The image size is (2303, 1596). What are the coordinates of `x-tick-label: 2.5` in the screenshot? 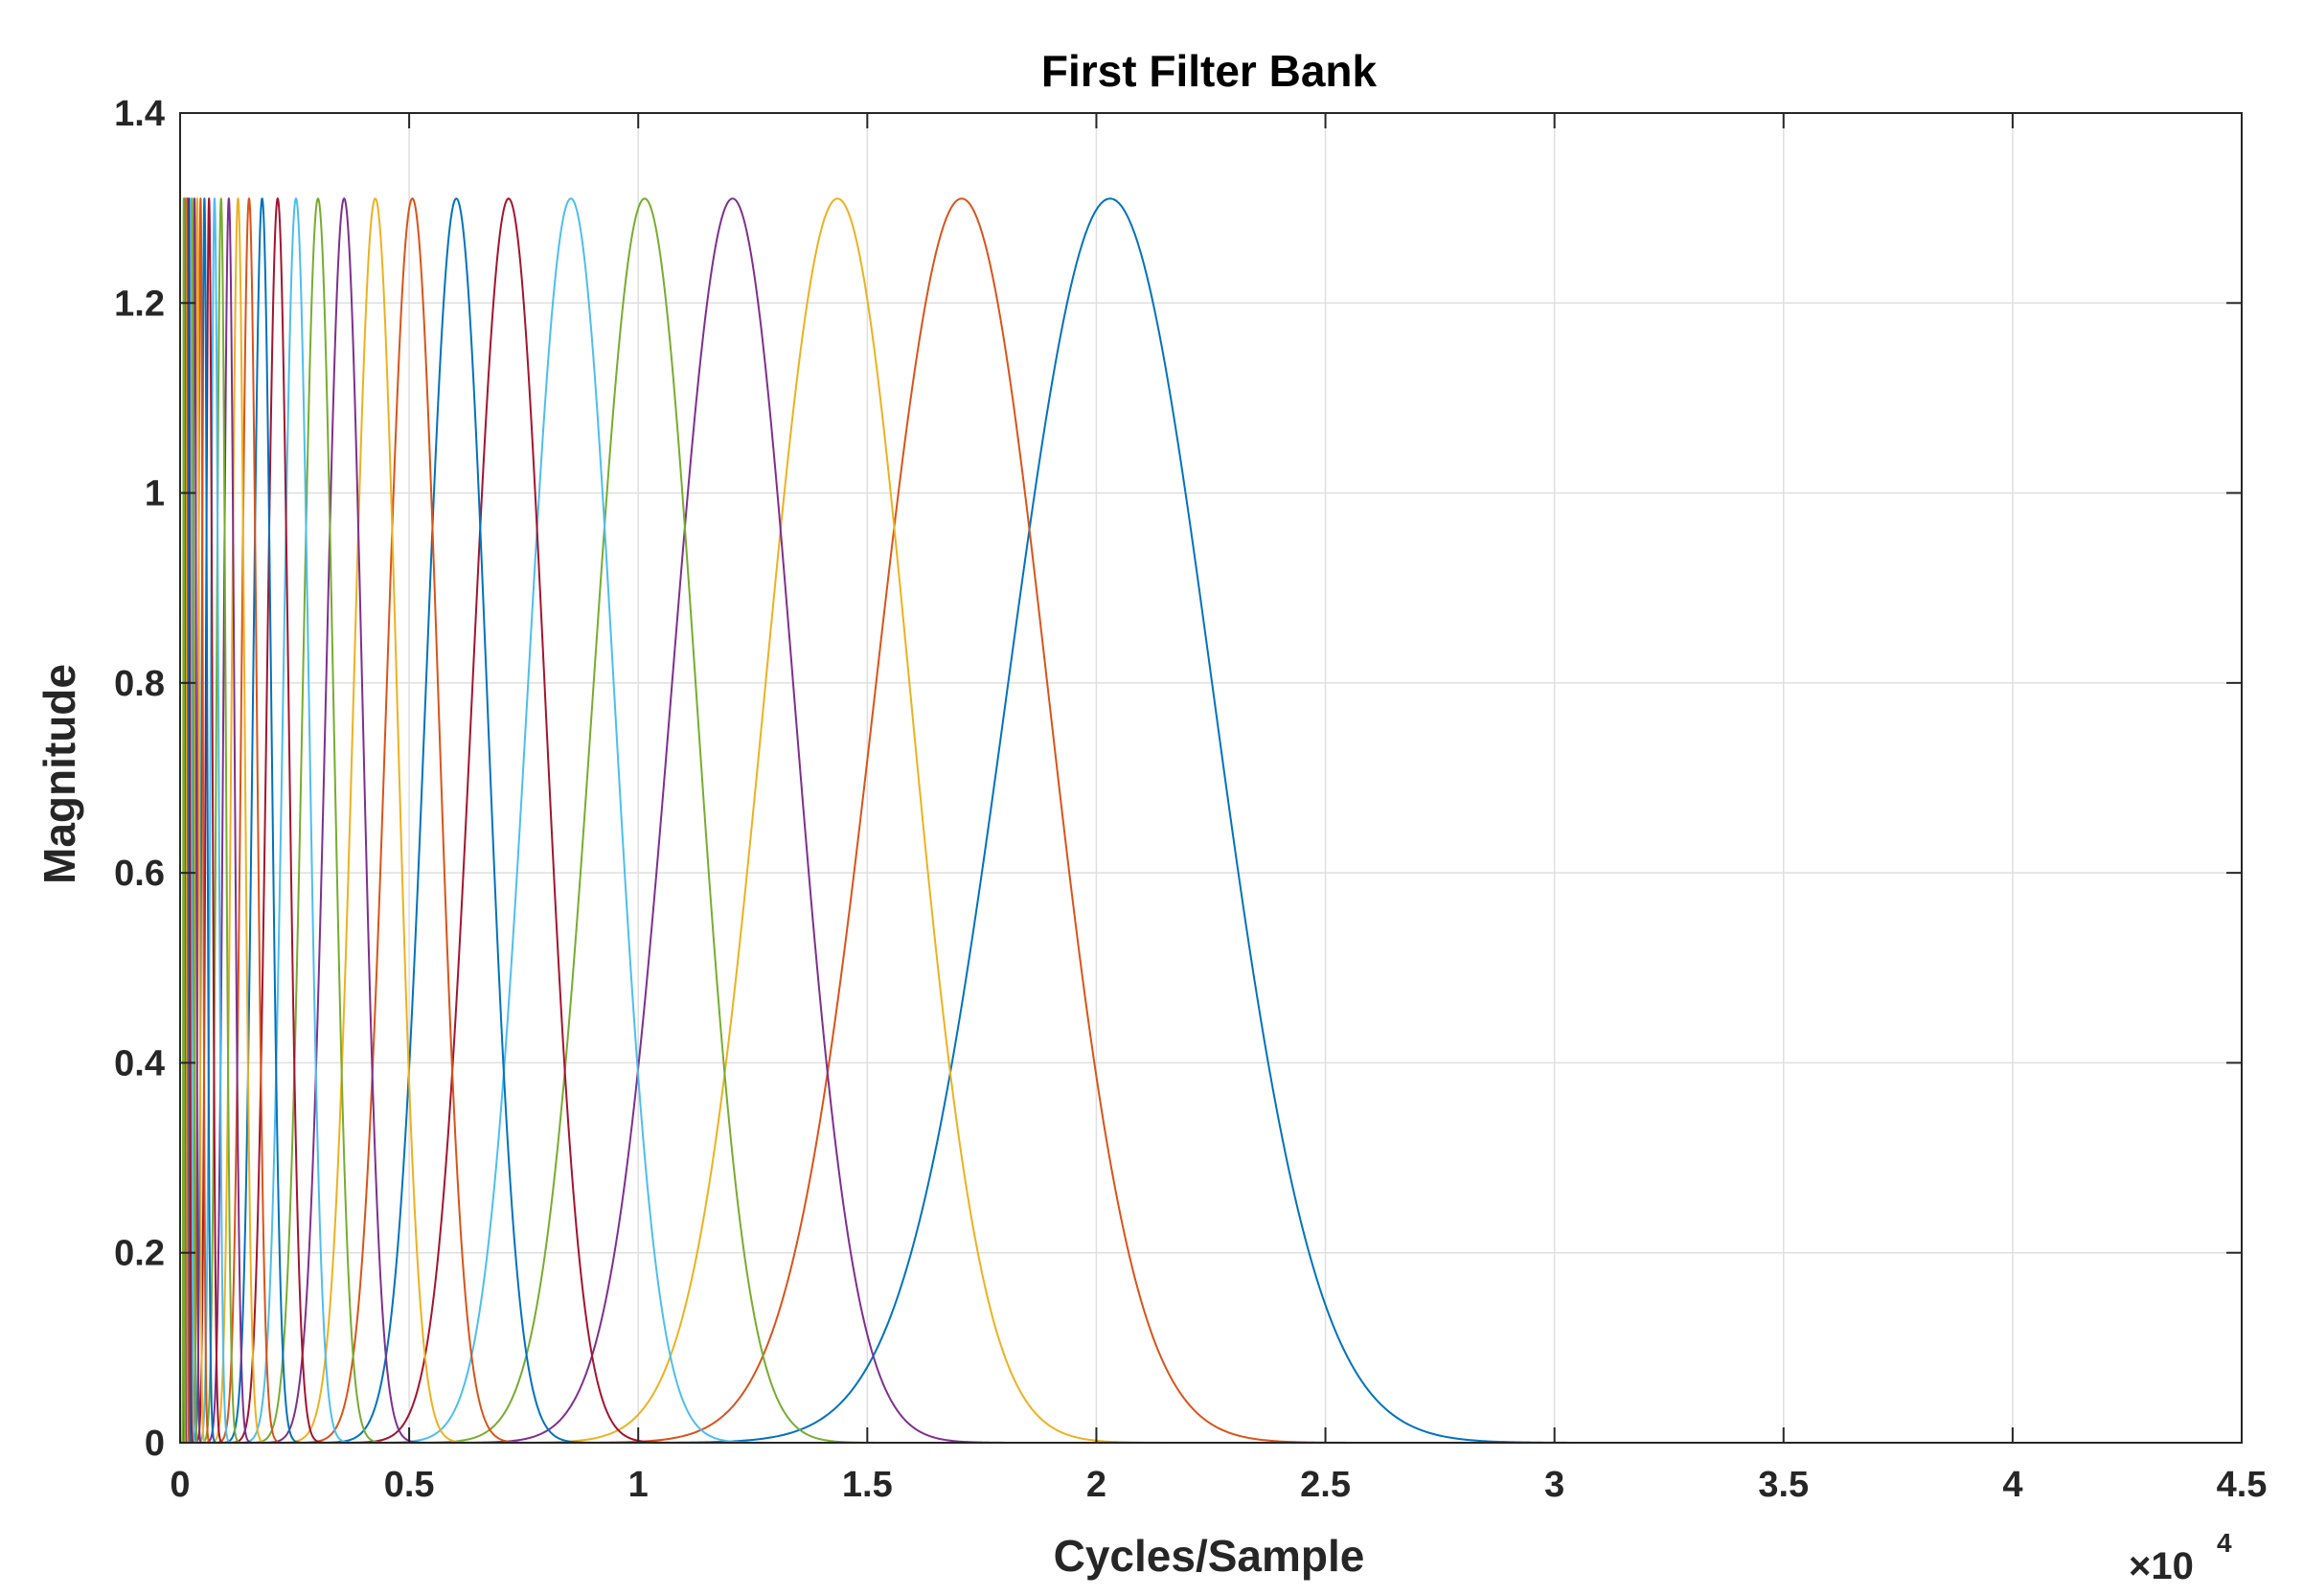 It's located at (1325, 1485).